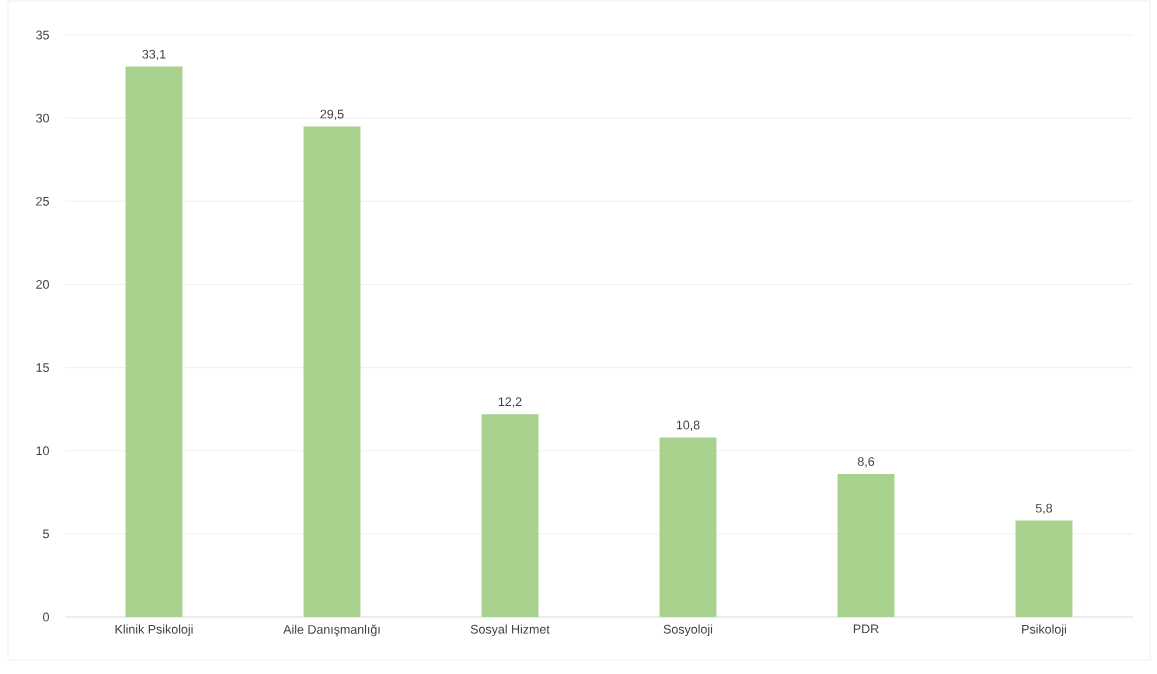 The image size is (1157, 674). Describe the element at coordinates (1044, 509) in the screenshot. I see `data-label: 5,8` at that location.